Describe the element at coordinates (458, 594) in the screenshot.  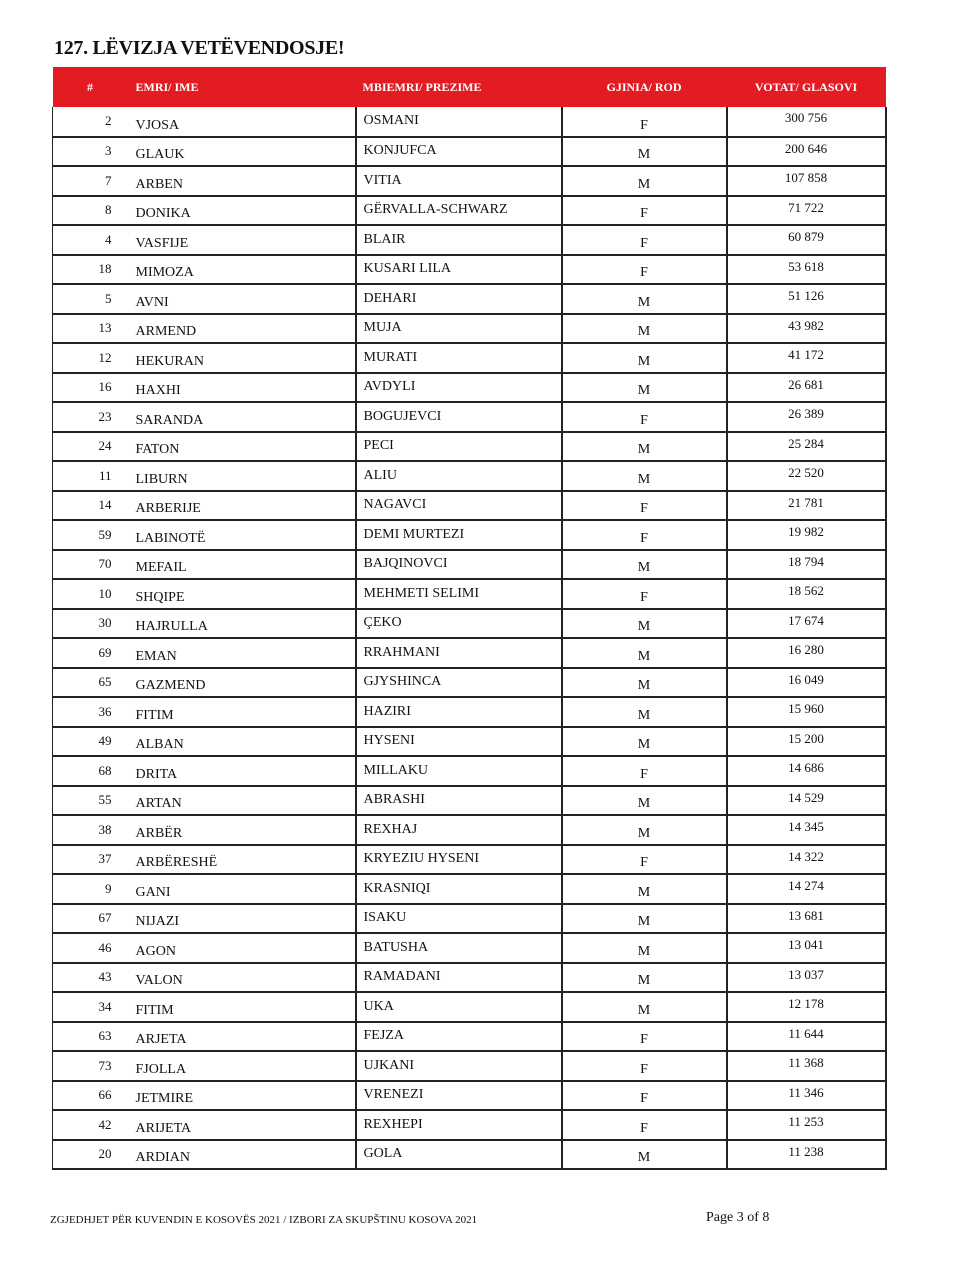
I see `last-name: MEHMETI SELIMI` at that location.